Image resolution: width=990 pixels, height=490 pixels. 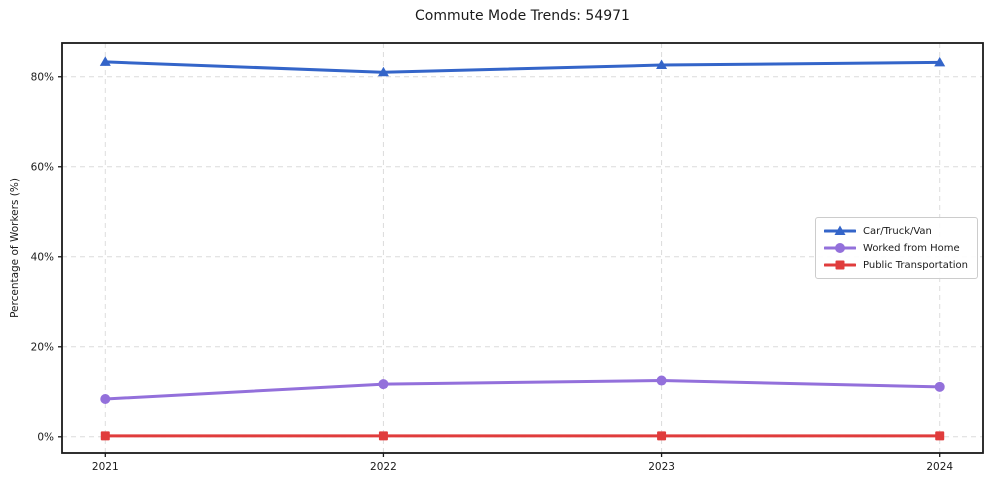 I want to click on legend-label: Car/Truck/Van, so click(x=897, y=231).